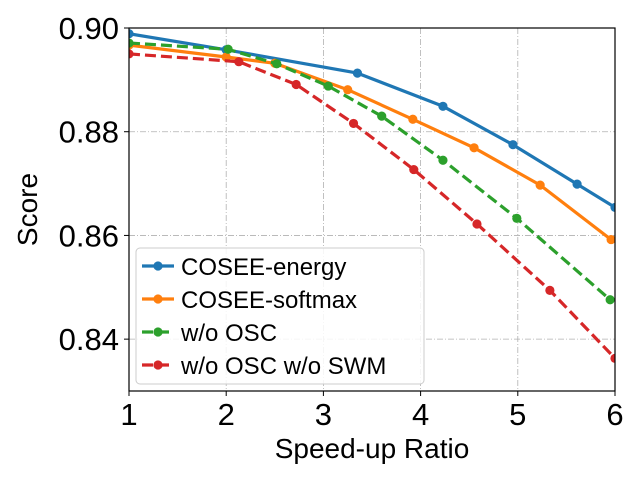  What do you see at coordinates (27, 209) in the screenshot?
I see `y-axis-label: Score` at bounding box center [27, 209].